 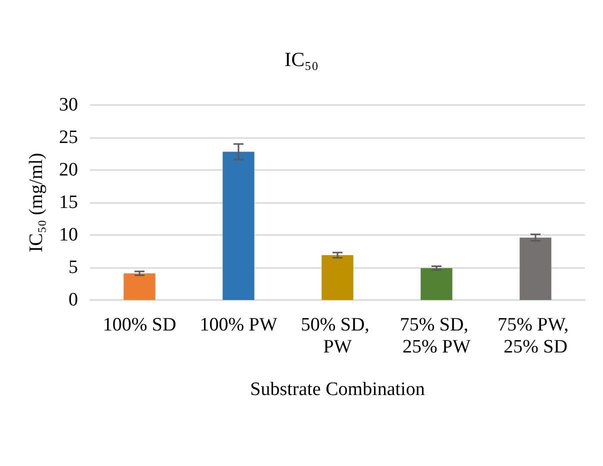 I want to click on y-tick-label: 5, so click(x=73, y=267).